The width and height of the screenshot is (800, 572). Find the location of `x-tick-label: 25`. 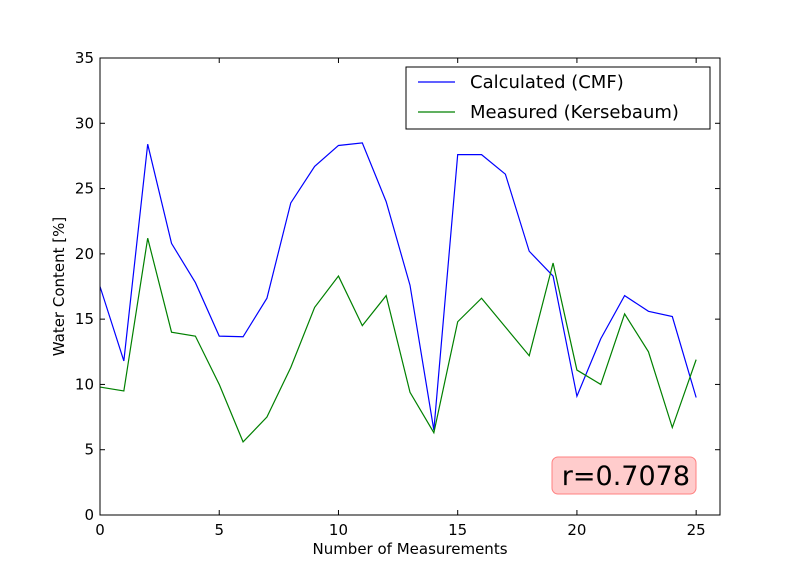

x-tick-label: 25 is located at coordinates (696, 530).